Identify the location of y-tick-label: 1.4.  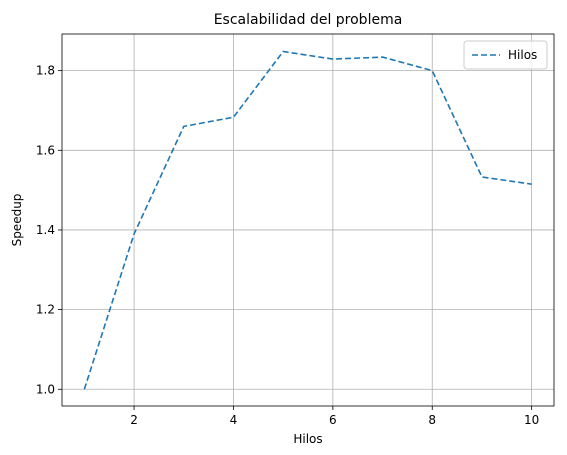
(45, 230).